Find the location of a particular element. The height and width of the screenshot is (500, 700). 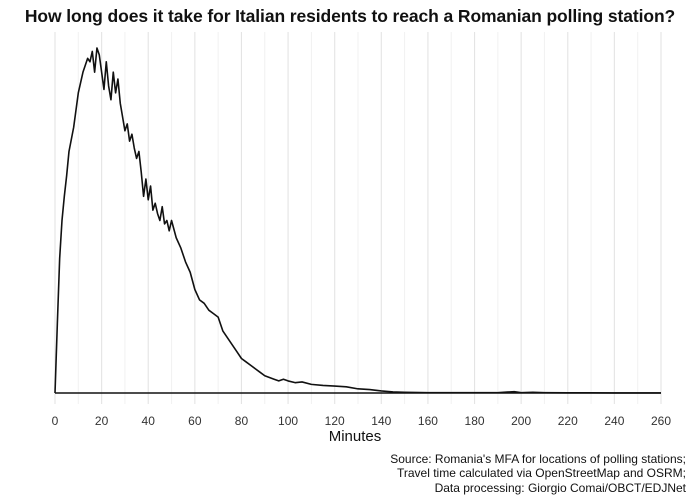

x-tick-label: 160 is located at coordinates (428, 421).